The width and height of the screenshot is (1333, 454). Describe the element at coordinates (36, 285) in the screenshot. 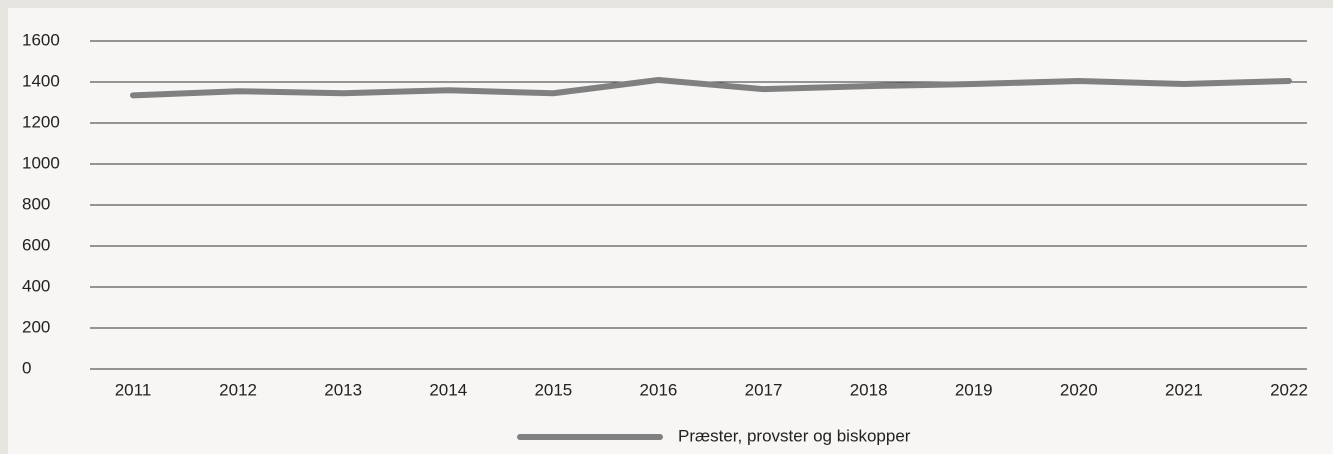

I see `y-tick-label: 400` at that location.